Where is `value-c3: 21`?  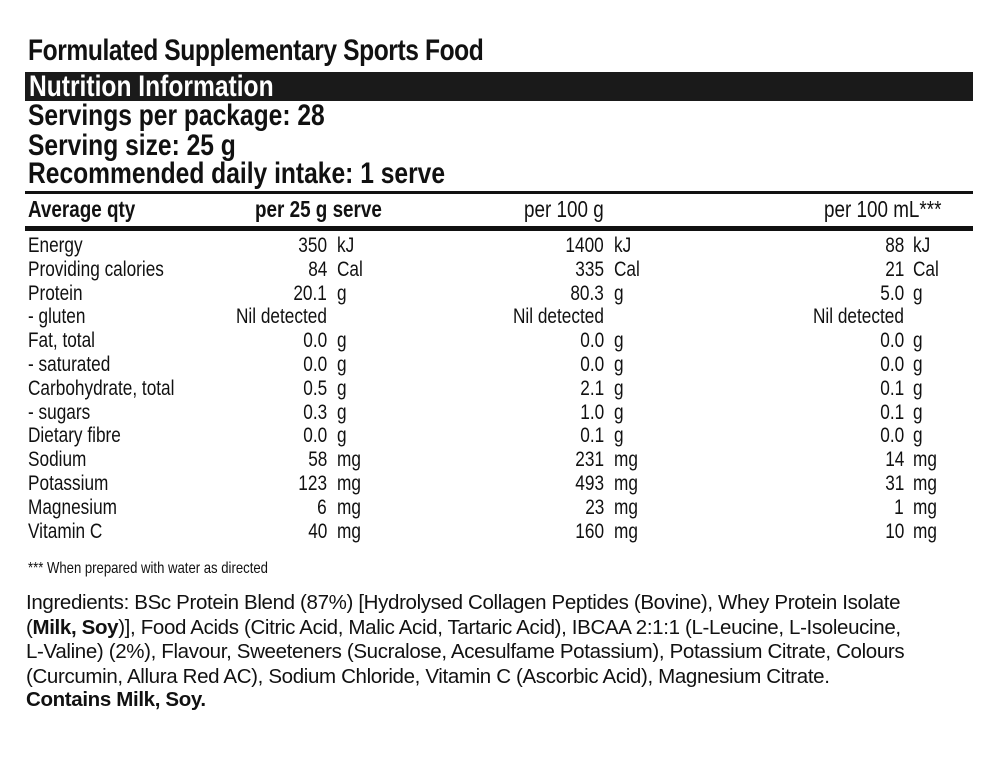 value-c3: 21 is located at coordinates (894, 269).